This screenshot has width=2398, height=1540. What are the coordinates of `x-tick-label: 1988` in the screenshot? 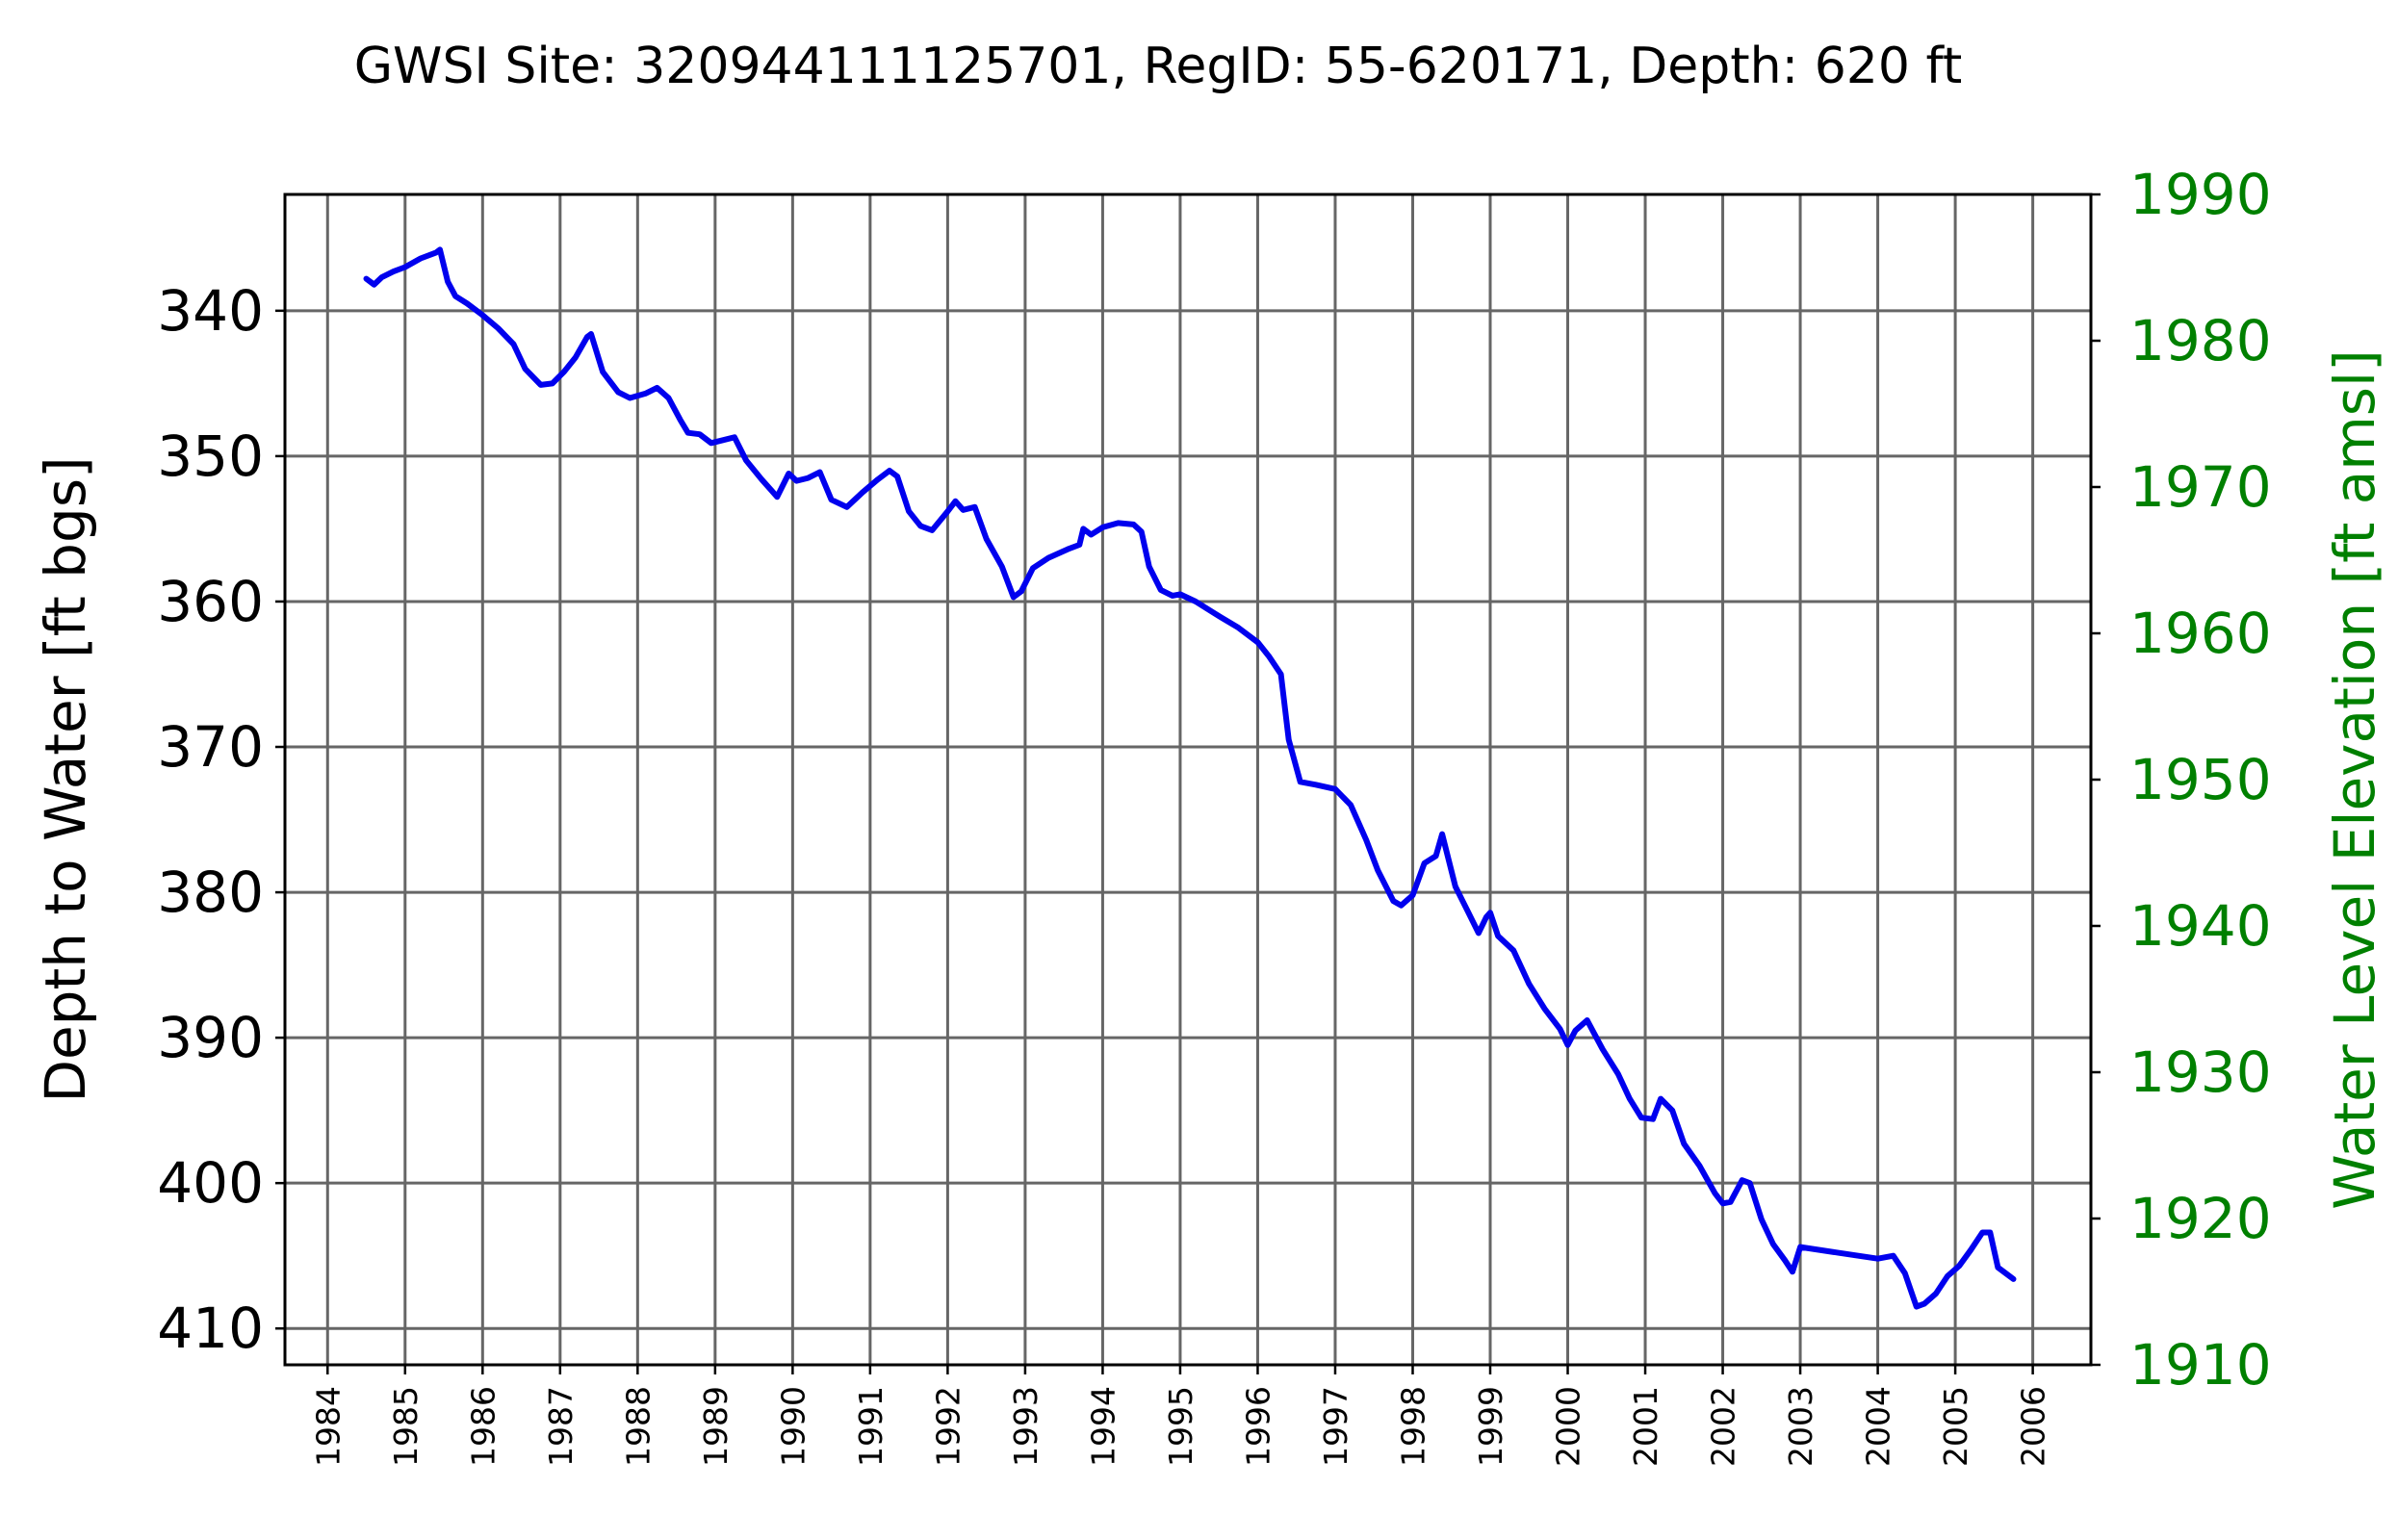 It's located at (638, 1426).